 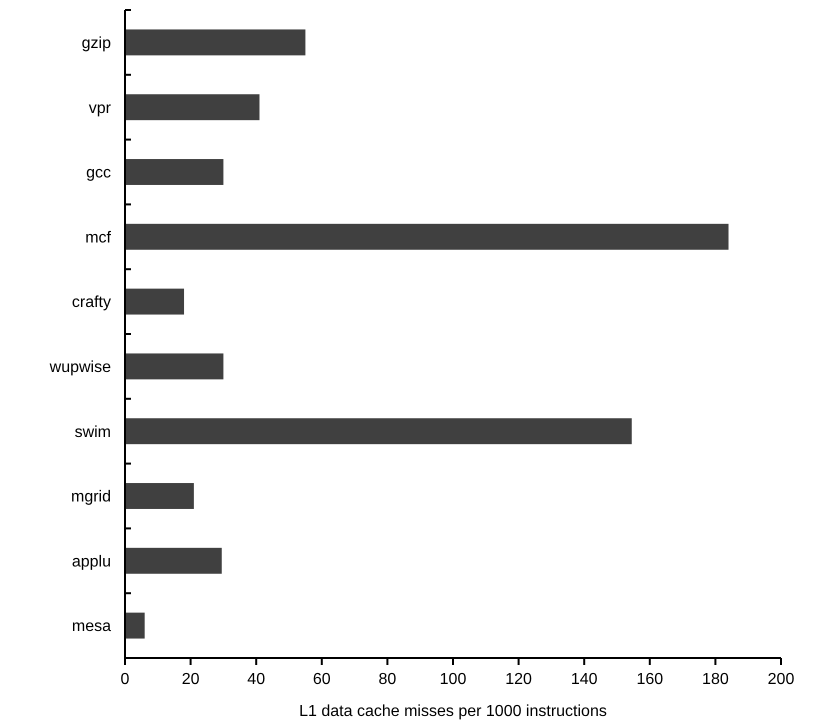 I want to click on y-tick-label: vpr, so click(x=100, y=108).